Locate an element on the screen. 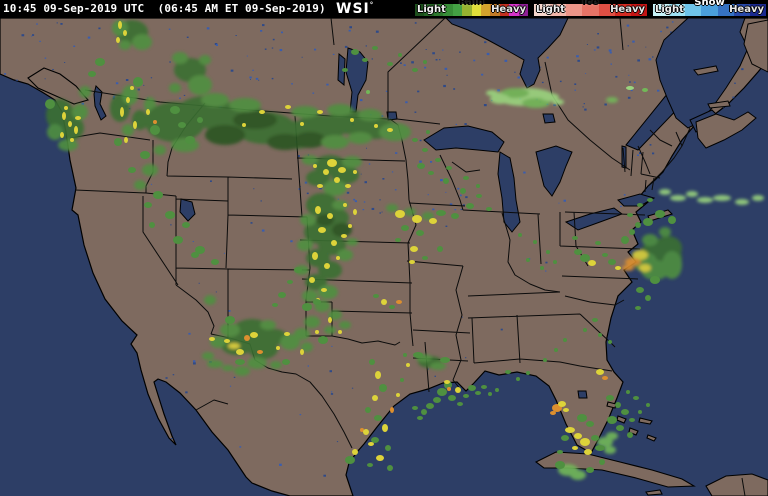 This screenshot has width=768, height=496. legend-title: Rain is located at coordinates (471, 4).